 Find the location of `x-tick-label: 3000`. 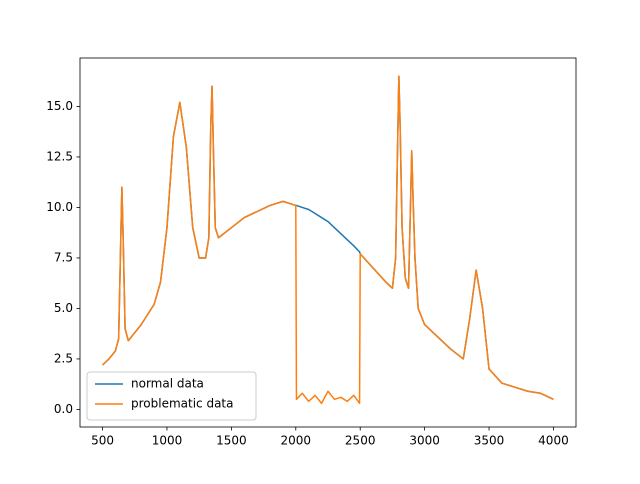

x-tick-label: 3000 is located at coordinates (424, 441).